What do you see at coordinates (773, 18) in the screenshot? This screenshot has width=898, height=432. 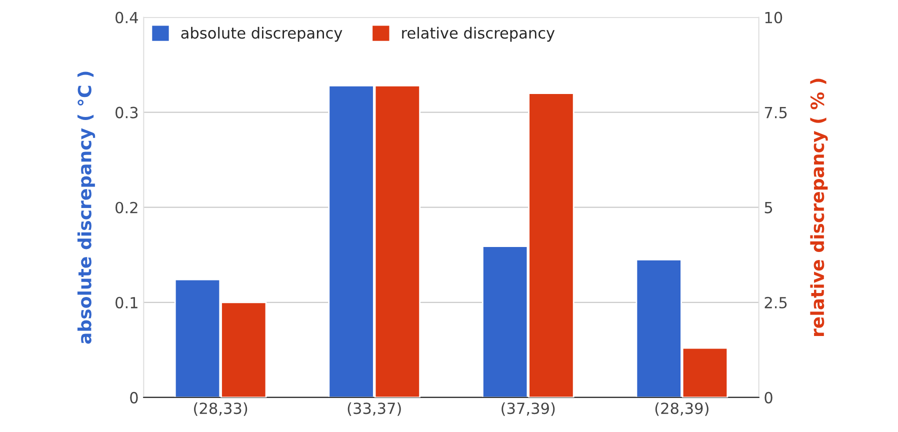 I see `y2-tick-label: 10` at bounding box center [773, 18].